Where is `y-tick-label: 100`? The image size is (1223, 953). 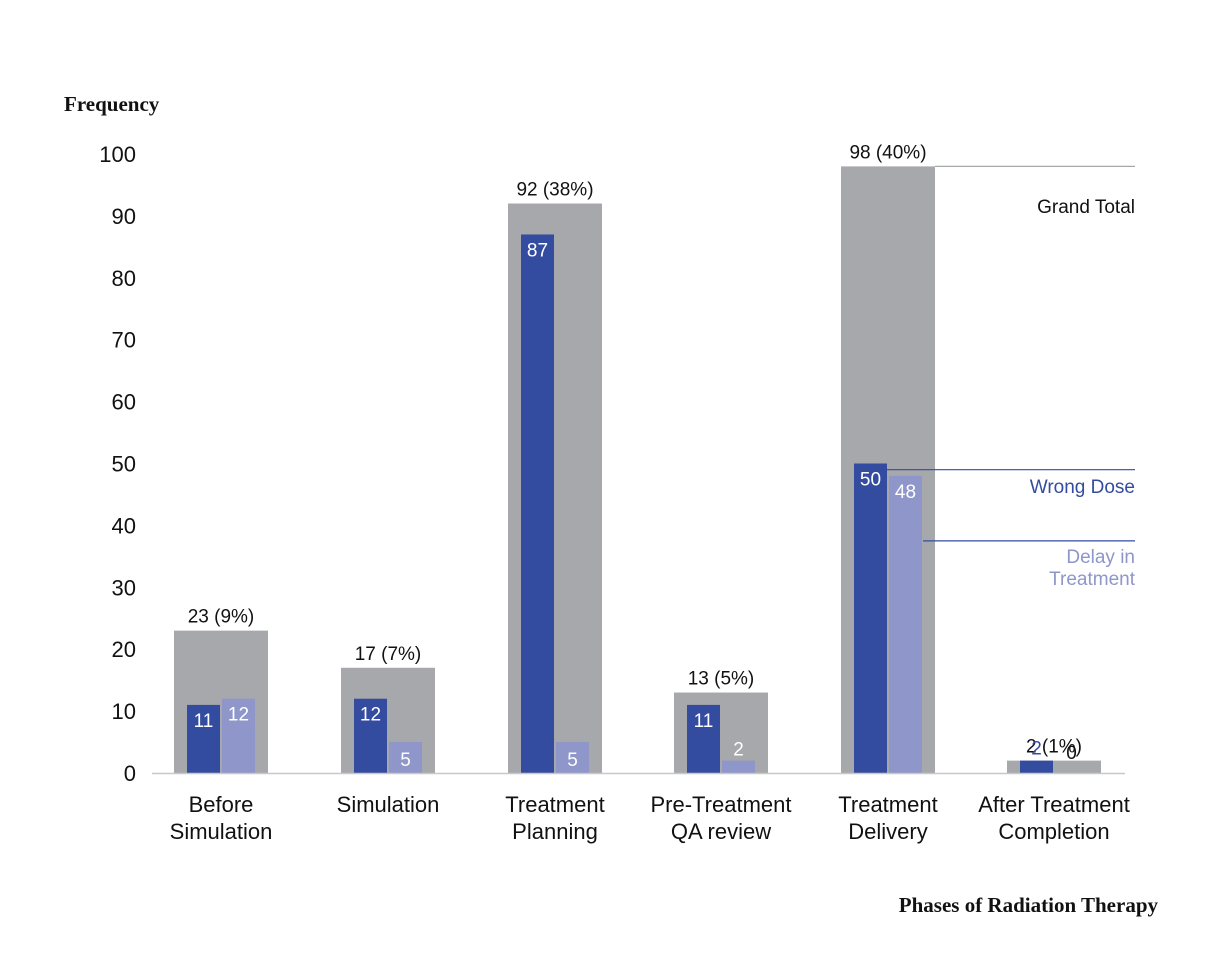
y-tick-label: 100 is located at coordinates (117, 154).